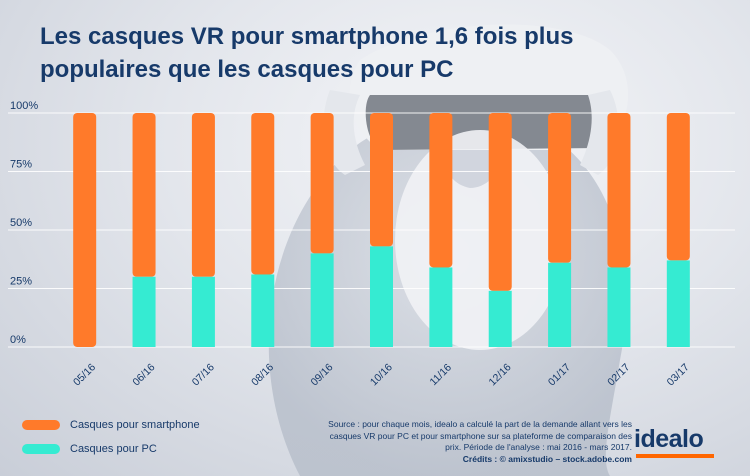 This screenshot has height=476, width=750. What do you see at coordinates (500, 374) in the screenshot?
I see `x-tick-label: 12/16` at bounding box center [500, 374].